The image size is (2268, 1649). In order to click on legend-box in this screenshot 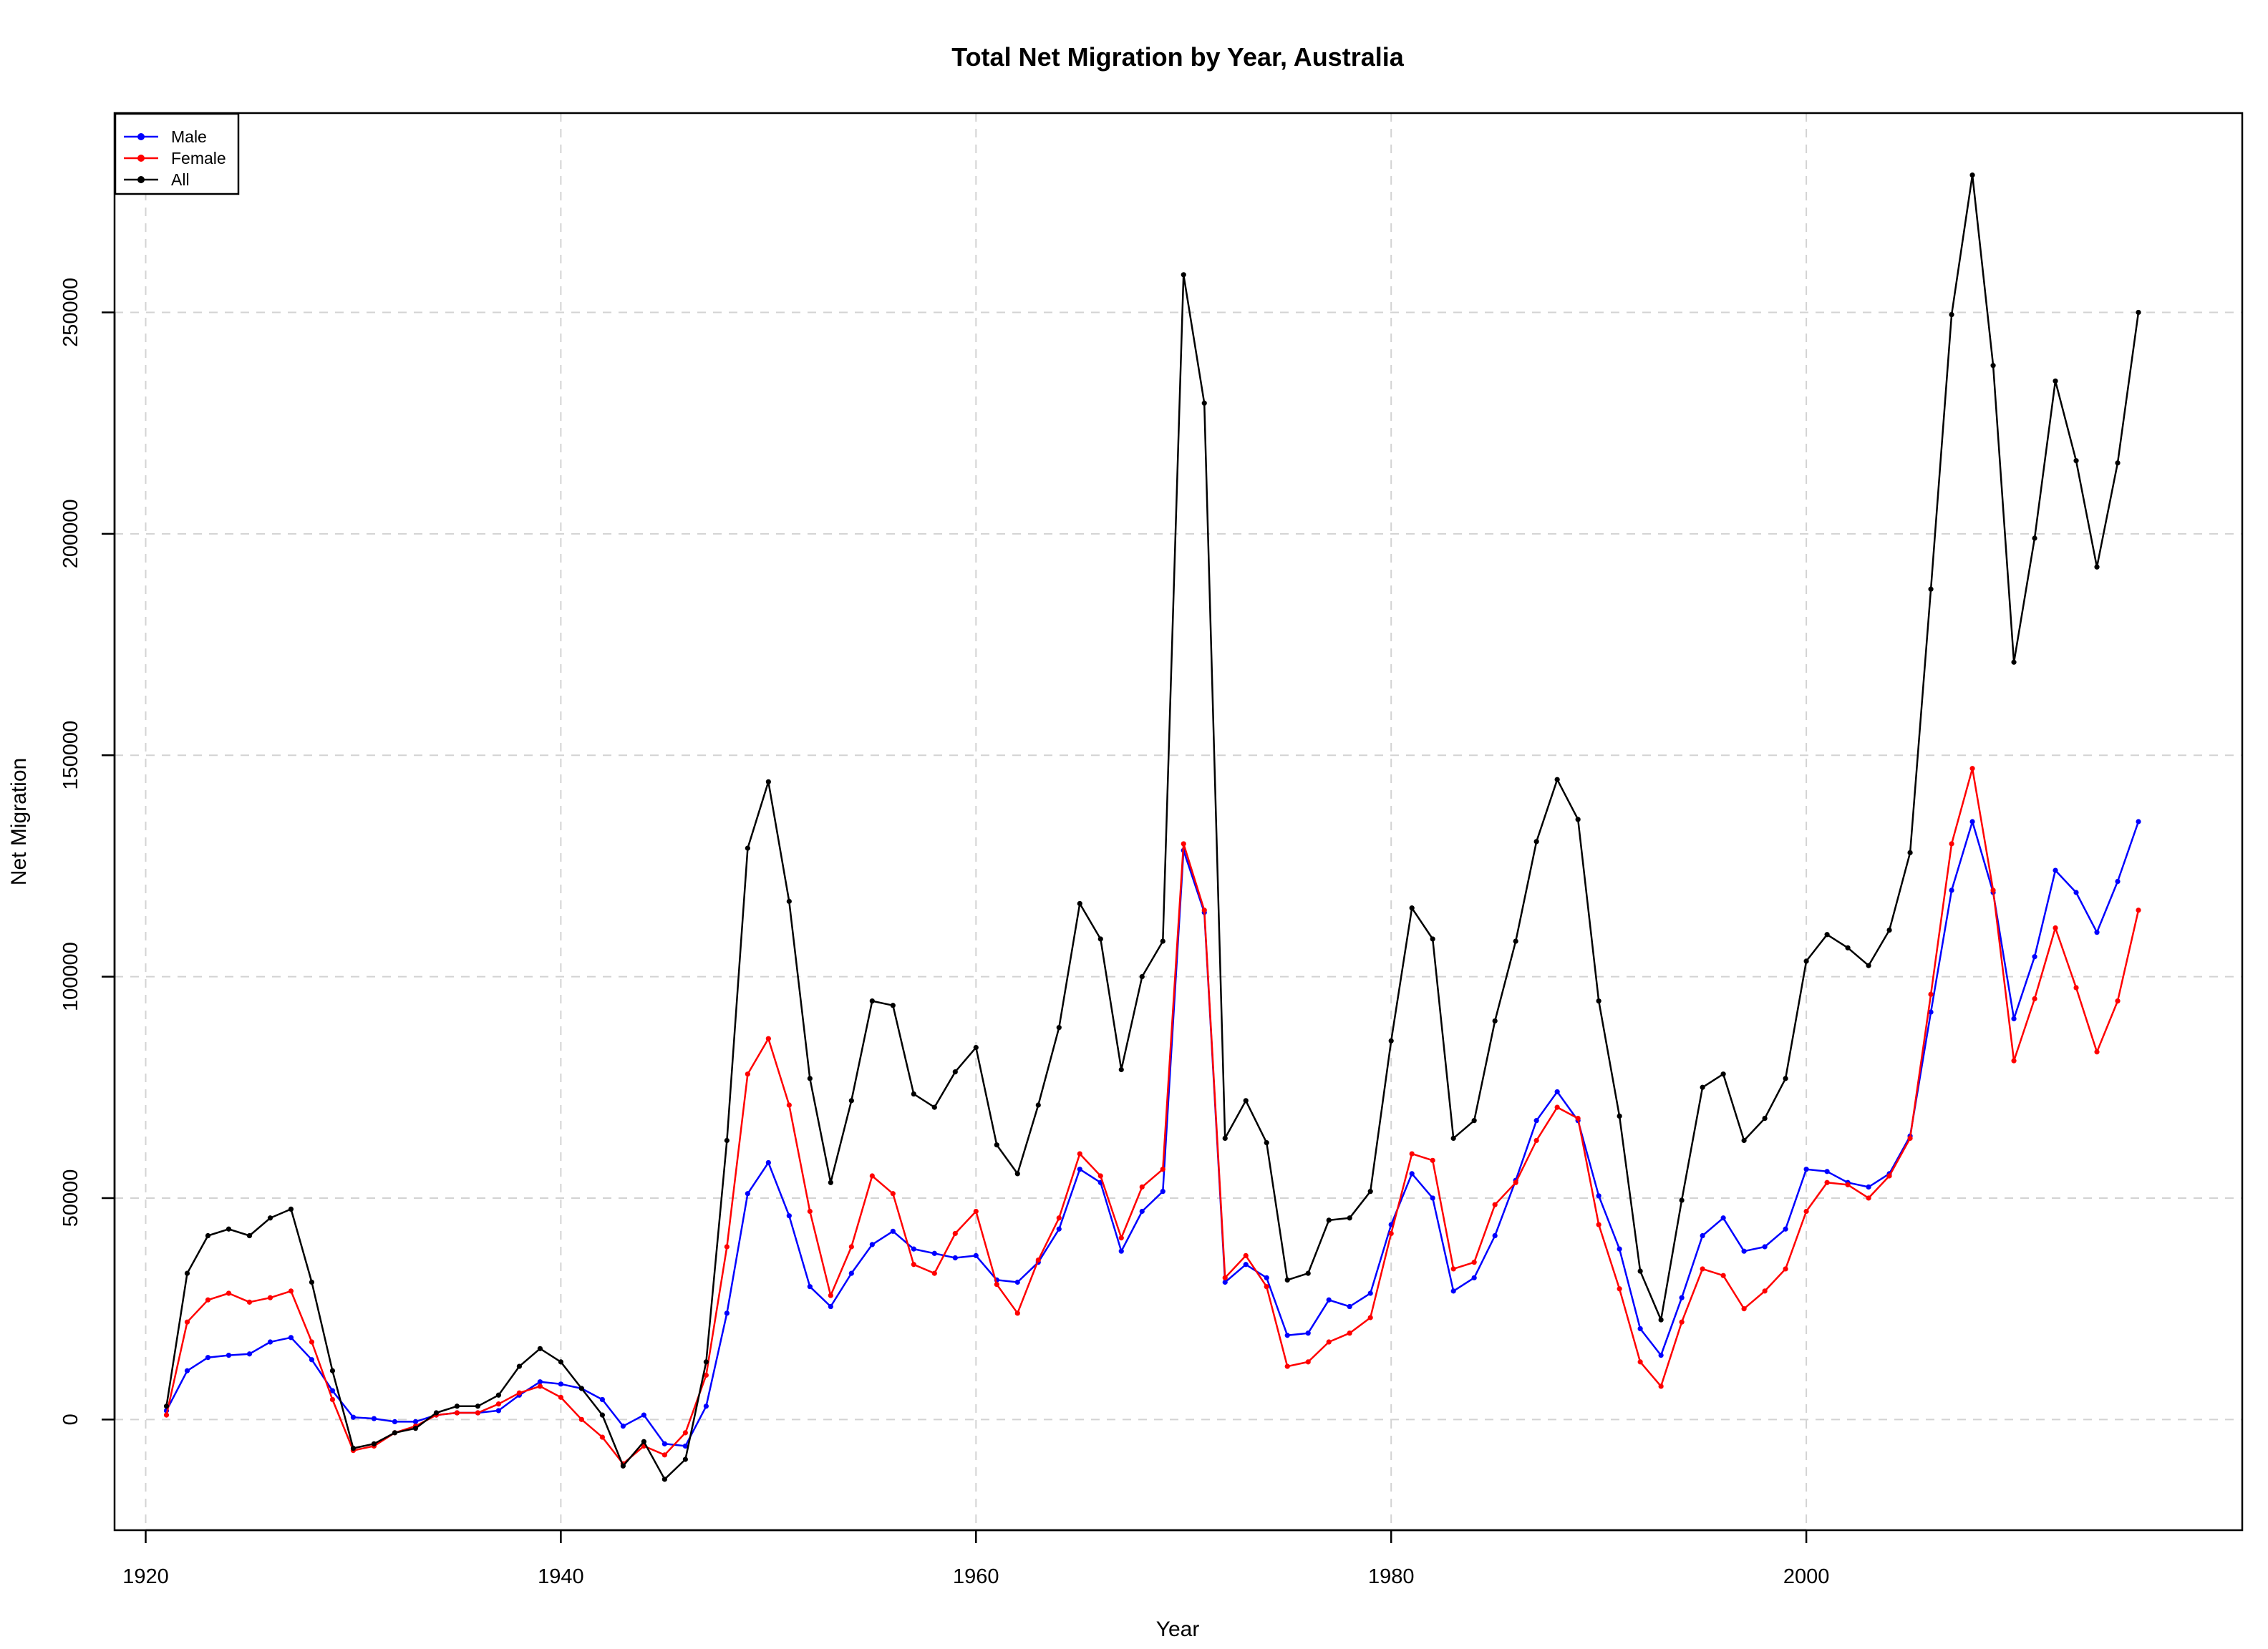, I will do `click(177, 153)`.